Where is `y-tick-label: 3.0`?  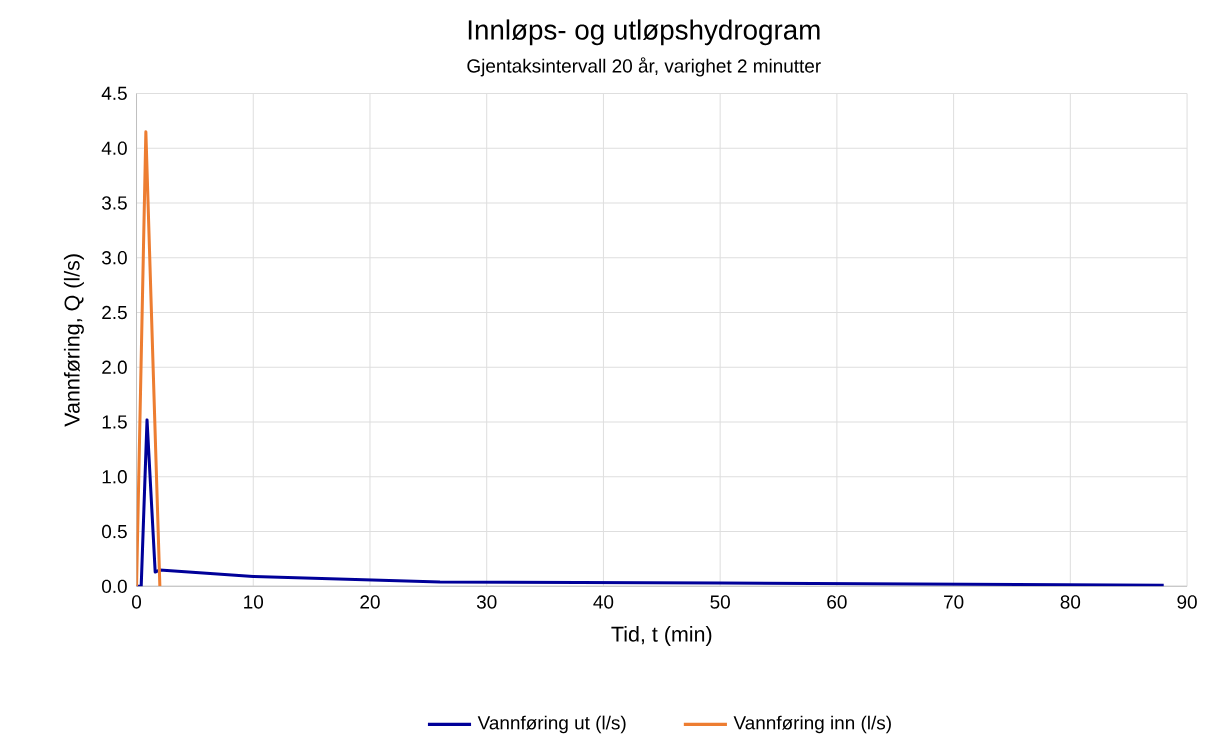
y-tick-label: 3.0 is located at coordinates (114, 257).